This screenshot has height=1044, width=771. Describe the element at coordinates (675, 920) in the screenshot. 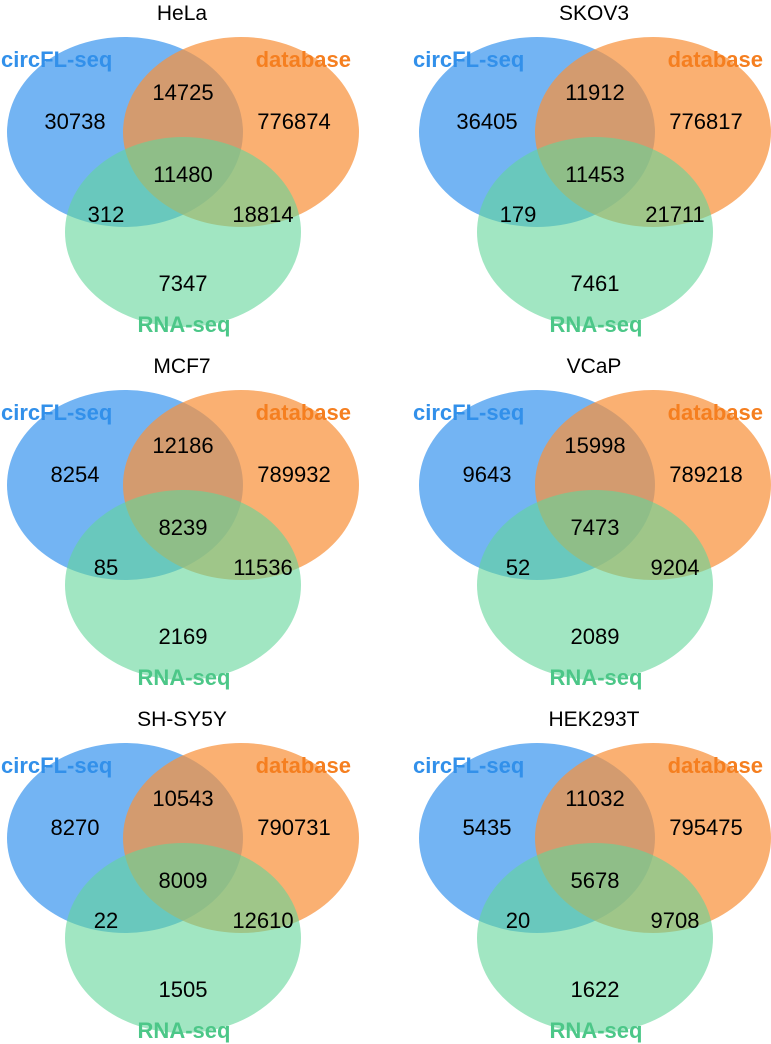

I see `database-rnaseq-overlap-count: 9708` at that location.